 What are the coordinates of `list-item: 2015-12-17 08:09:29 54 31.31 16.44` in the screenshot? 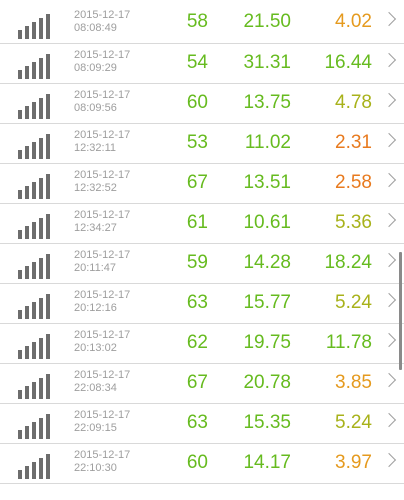 It's located at (202, 64).